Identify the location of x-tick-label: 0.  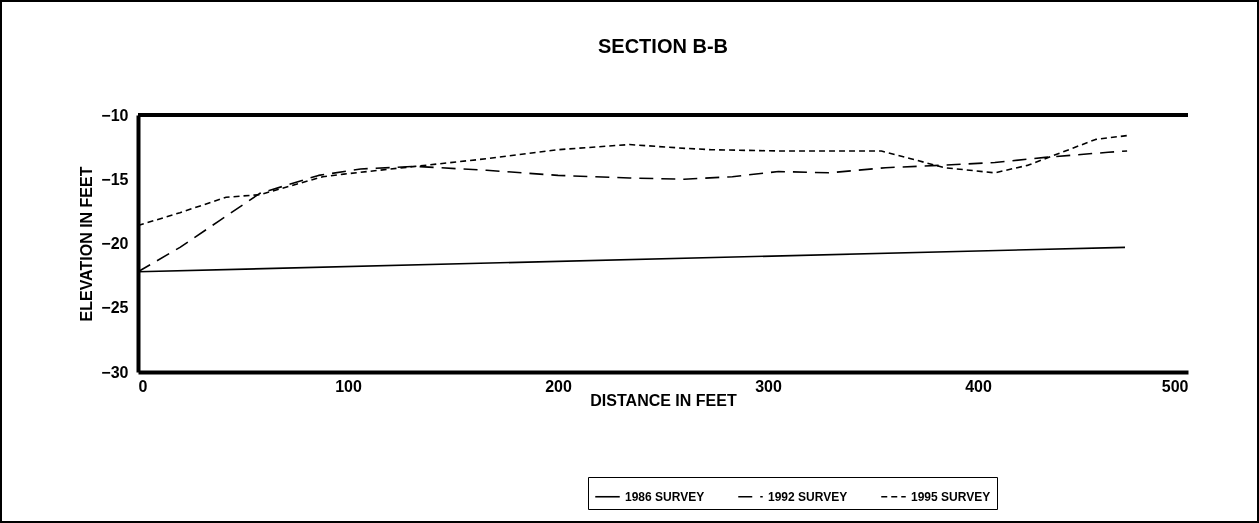
(143, 386).